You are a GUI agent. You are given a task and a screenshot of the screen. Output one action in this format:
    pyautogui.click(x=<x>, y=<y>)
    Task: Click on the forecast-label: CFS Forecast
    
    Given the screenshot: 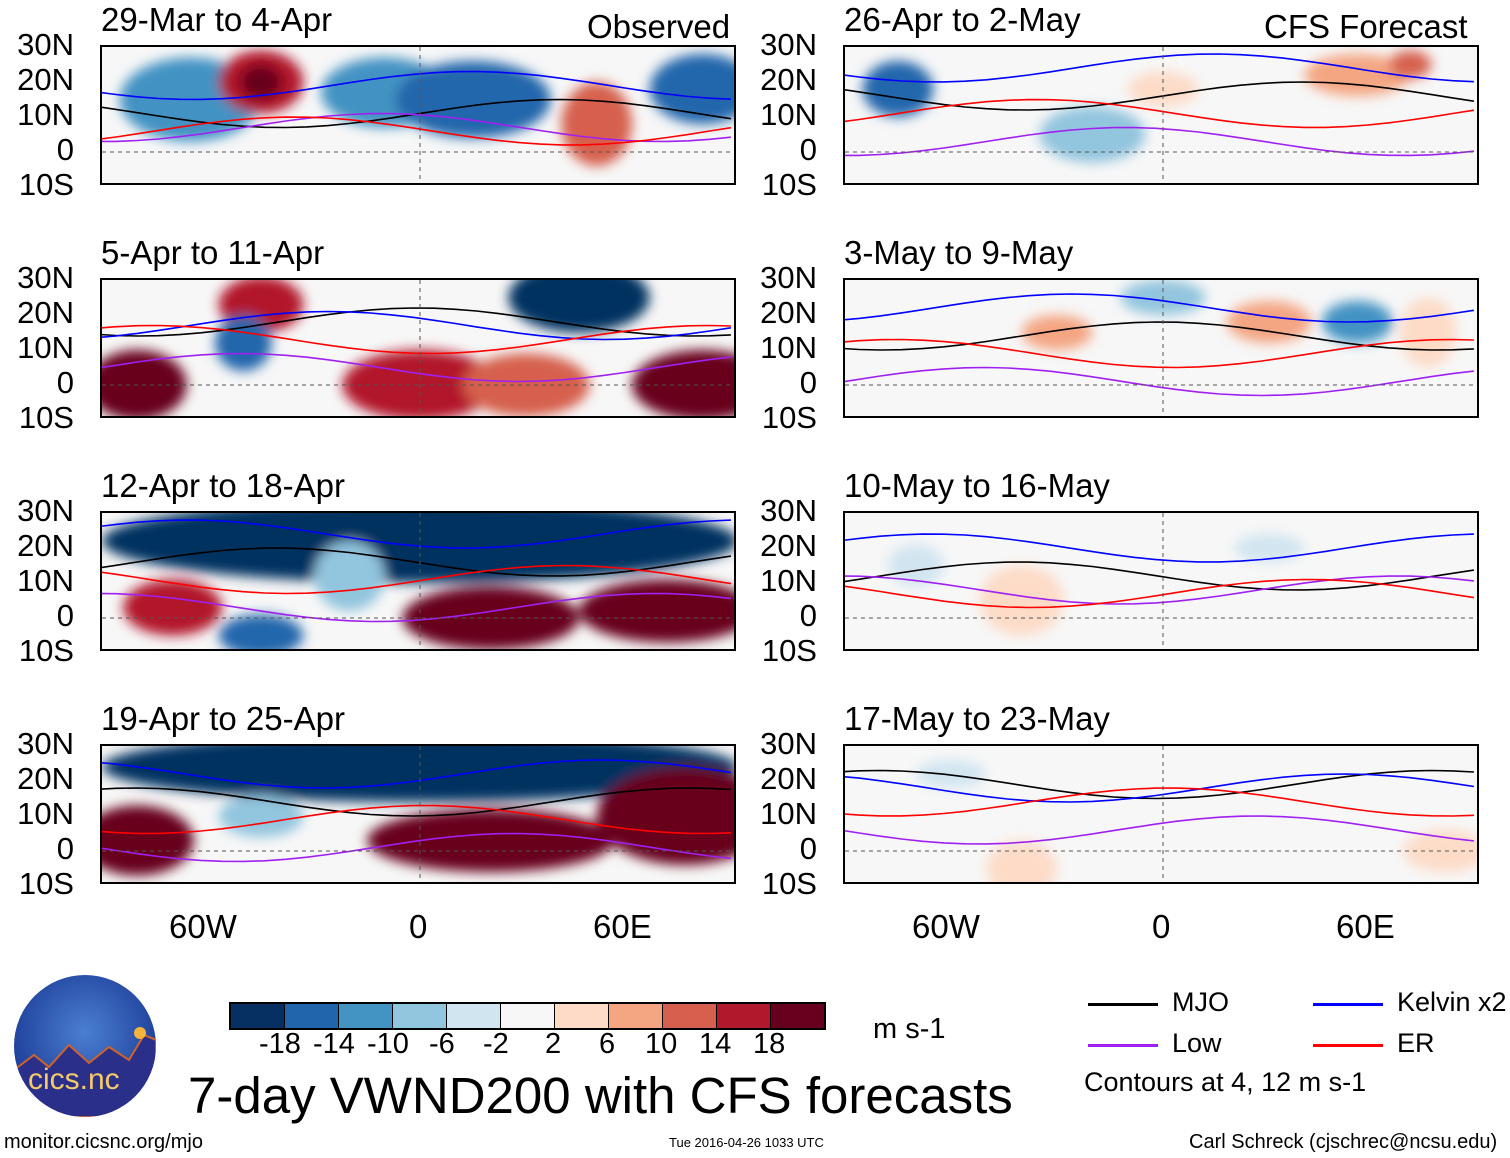 What is the action you would take?
    pyautogui.click(x=1366, y=26)
    